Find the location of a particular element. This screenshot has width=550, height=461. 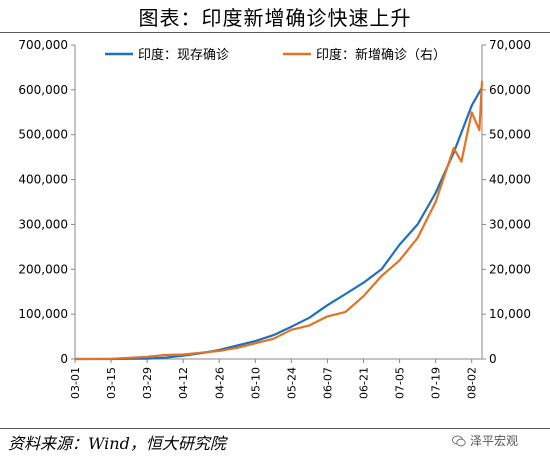

right-tick-label: 20,000 is located at coordinates (510, 269).